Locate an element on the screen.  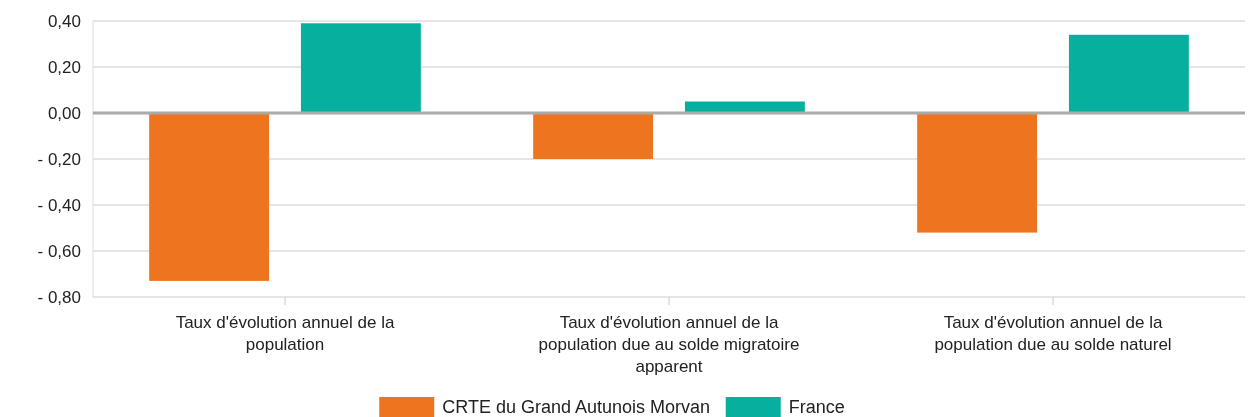
legend-label: CRTE du Grand Autunois Morvan is located at coordinates (576, 407).